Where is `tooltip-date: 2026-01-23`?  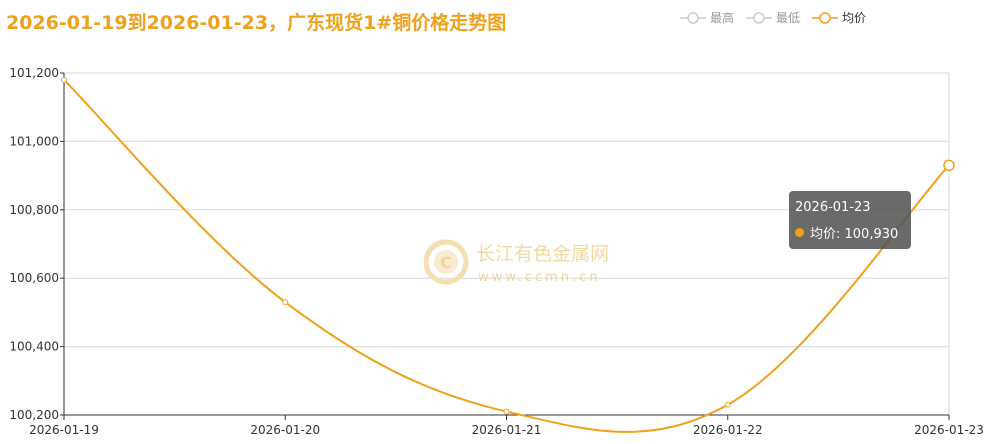 tooltip-date: 2026-01-23 is located at coordinates (833, 207).